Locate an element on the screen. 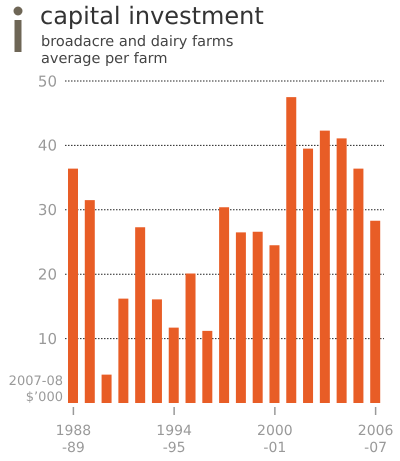 The height and width of the screenshot is (461, 400). y-tick-label: 40 is located at coordinates (47, 145).